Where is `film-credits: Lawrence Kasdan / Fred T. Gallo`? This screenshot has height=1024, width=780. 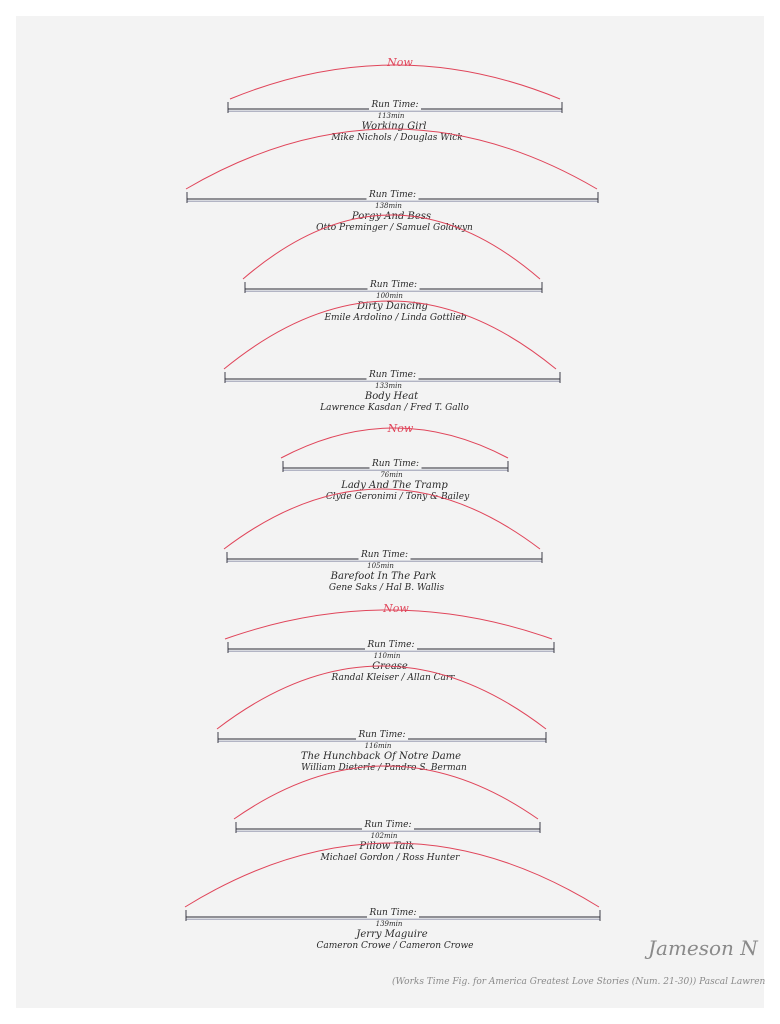
film-credits: Lawrence Kasdan / Fred T. Gallo is located at coordinates (394, 408).